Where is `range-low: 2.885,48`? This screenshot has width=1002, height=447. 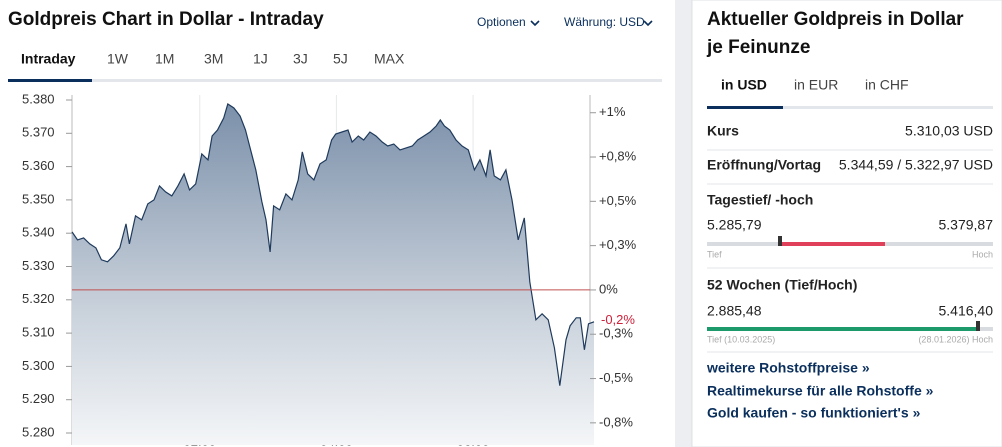 range-low: 2.885,48 is located at coordinates (734, 311).